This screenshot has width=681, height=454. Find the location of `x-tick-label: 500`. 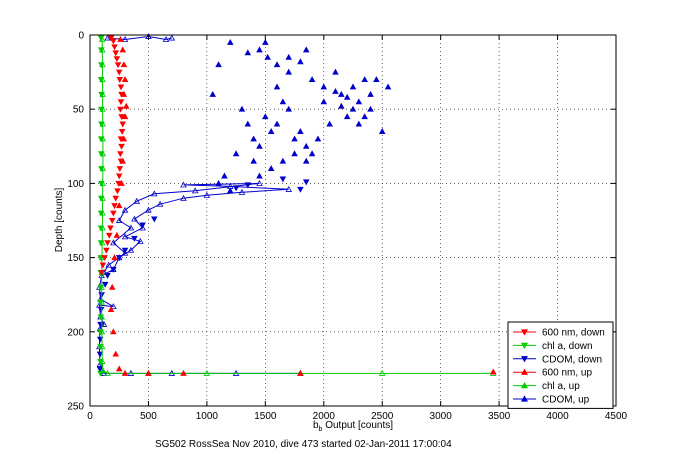

x-tick-label: 500 is located at coordinates (148, 416).